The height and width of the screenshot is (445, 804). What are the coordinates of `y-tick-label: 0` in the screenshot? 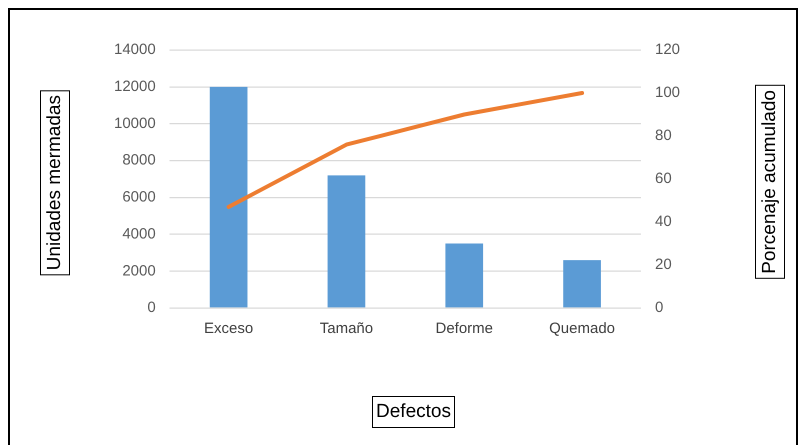 It's located at (151, 307).